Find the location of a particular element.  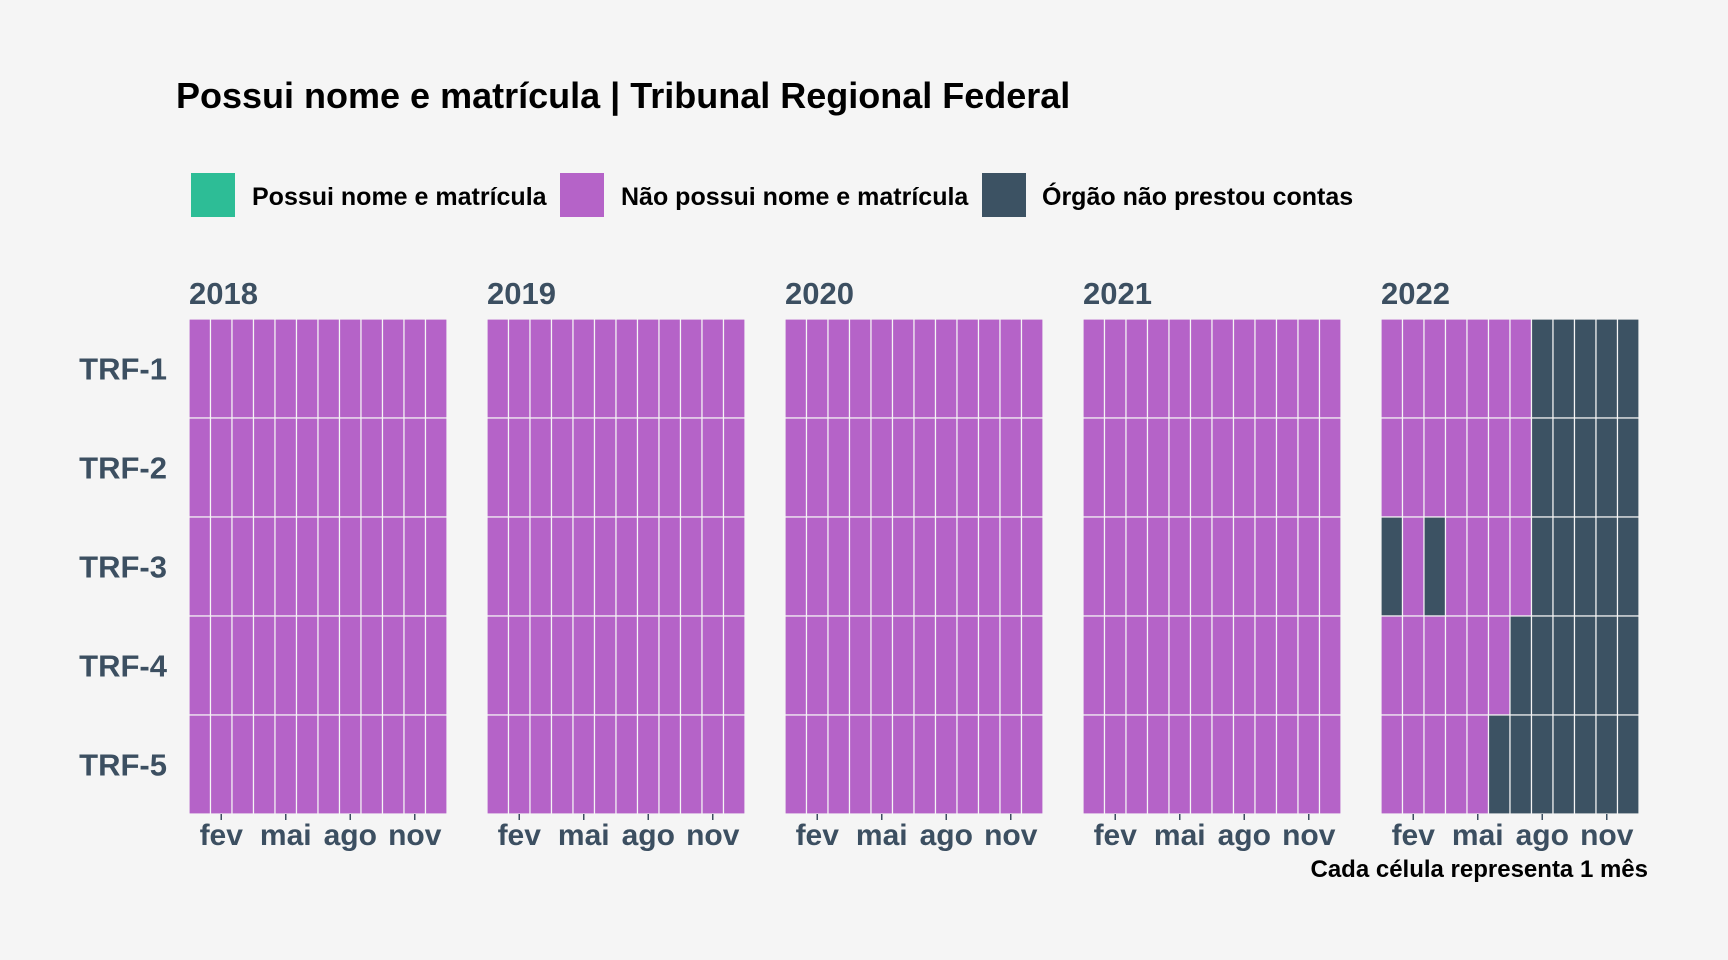

cell-2020-TRF-1-jul is located at coordinates (925, 368).